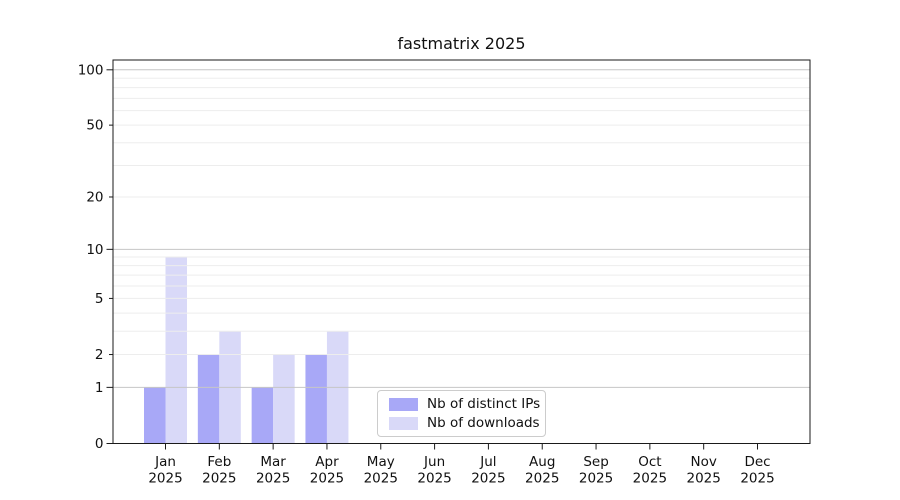 The image size is (900, 500). I want to click on bar-series0-mar, so click(262, 415).